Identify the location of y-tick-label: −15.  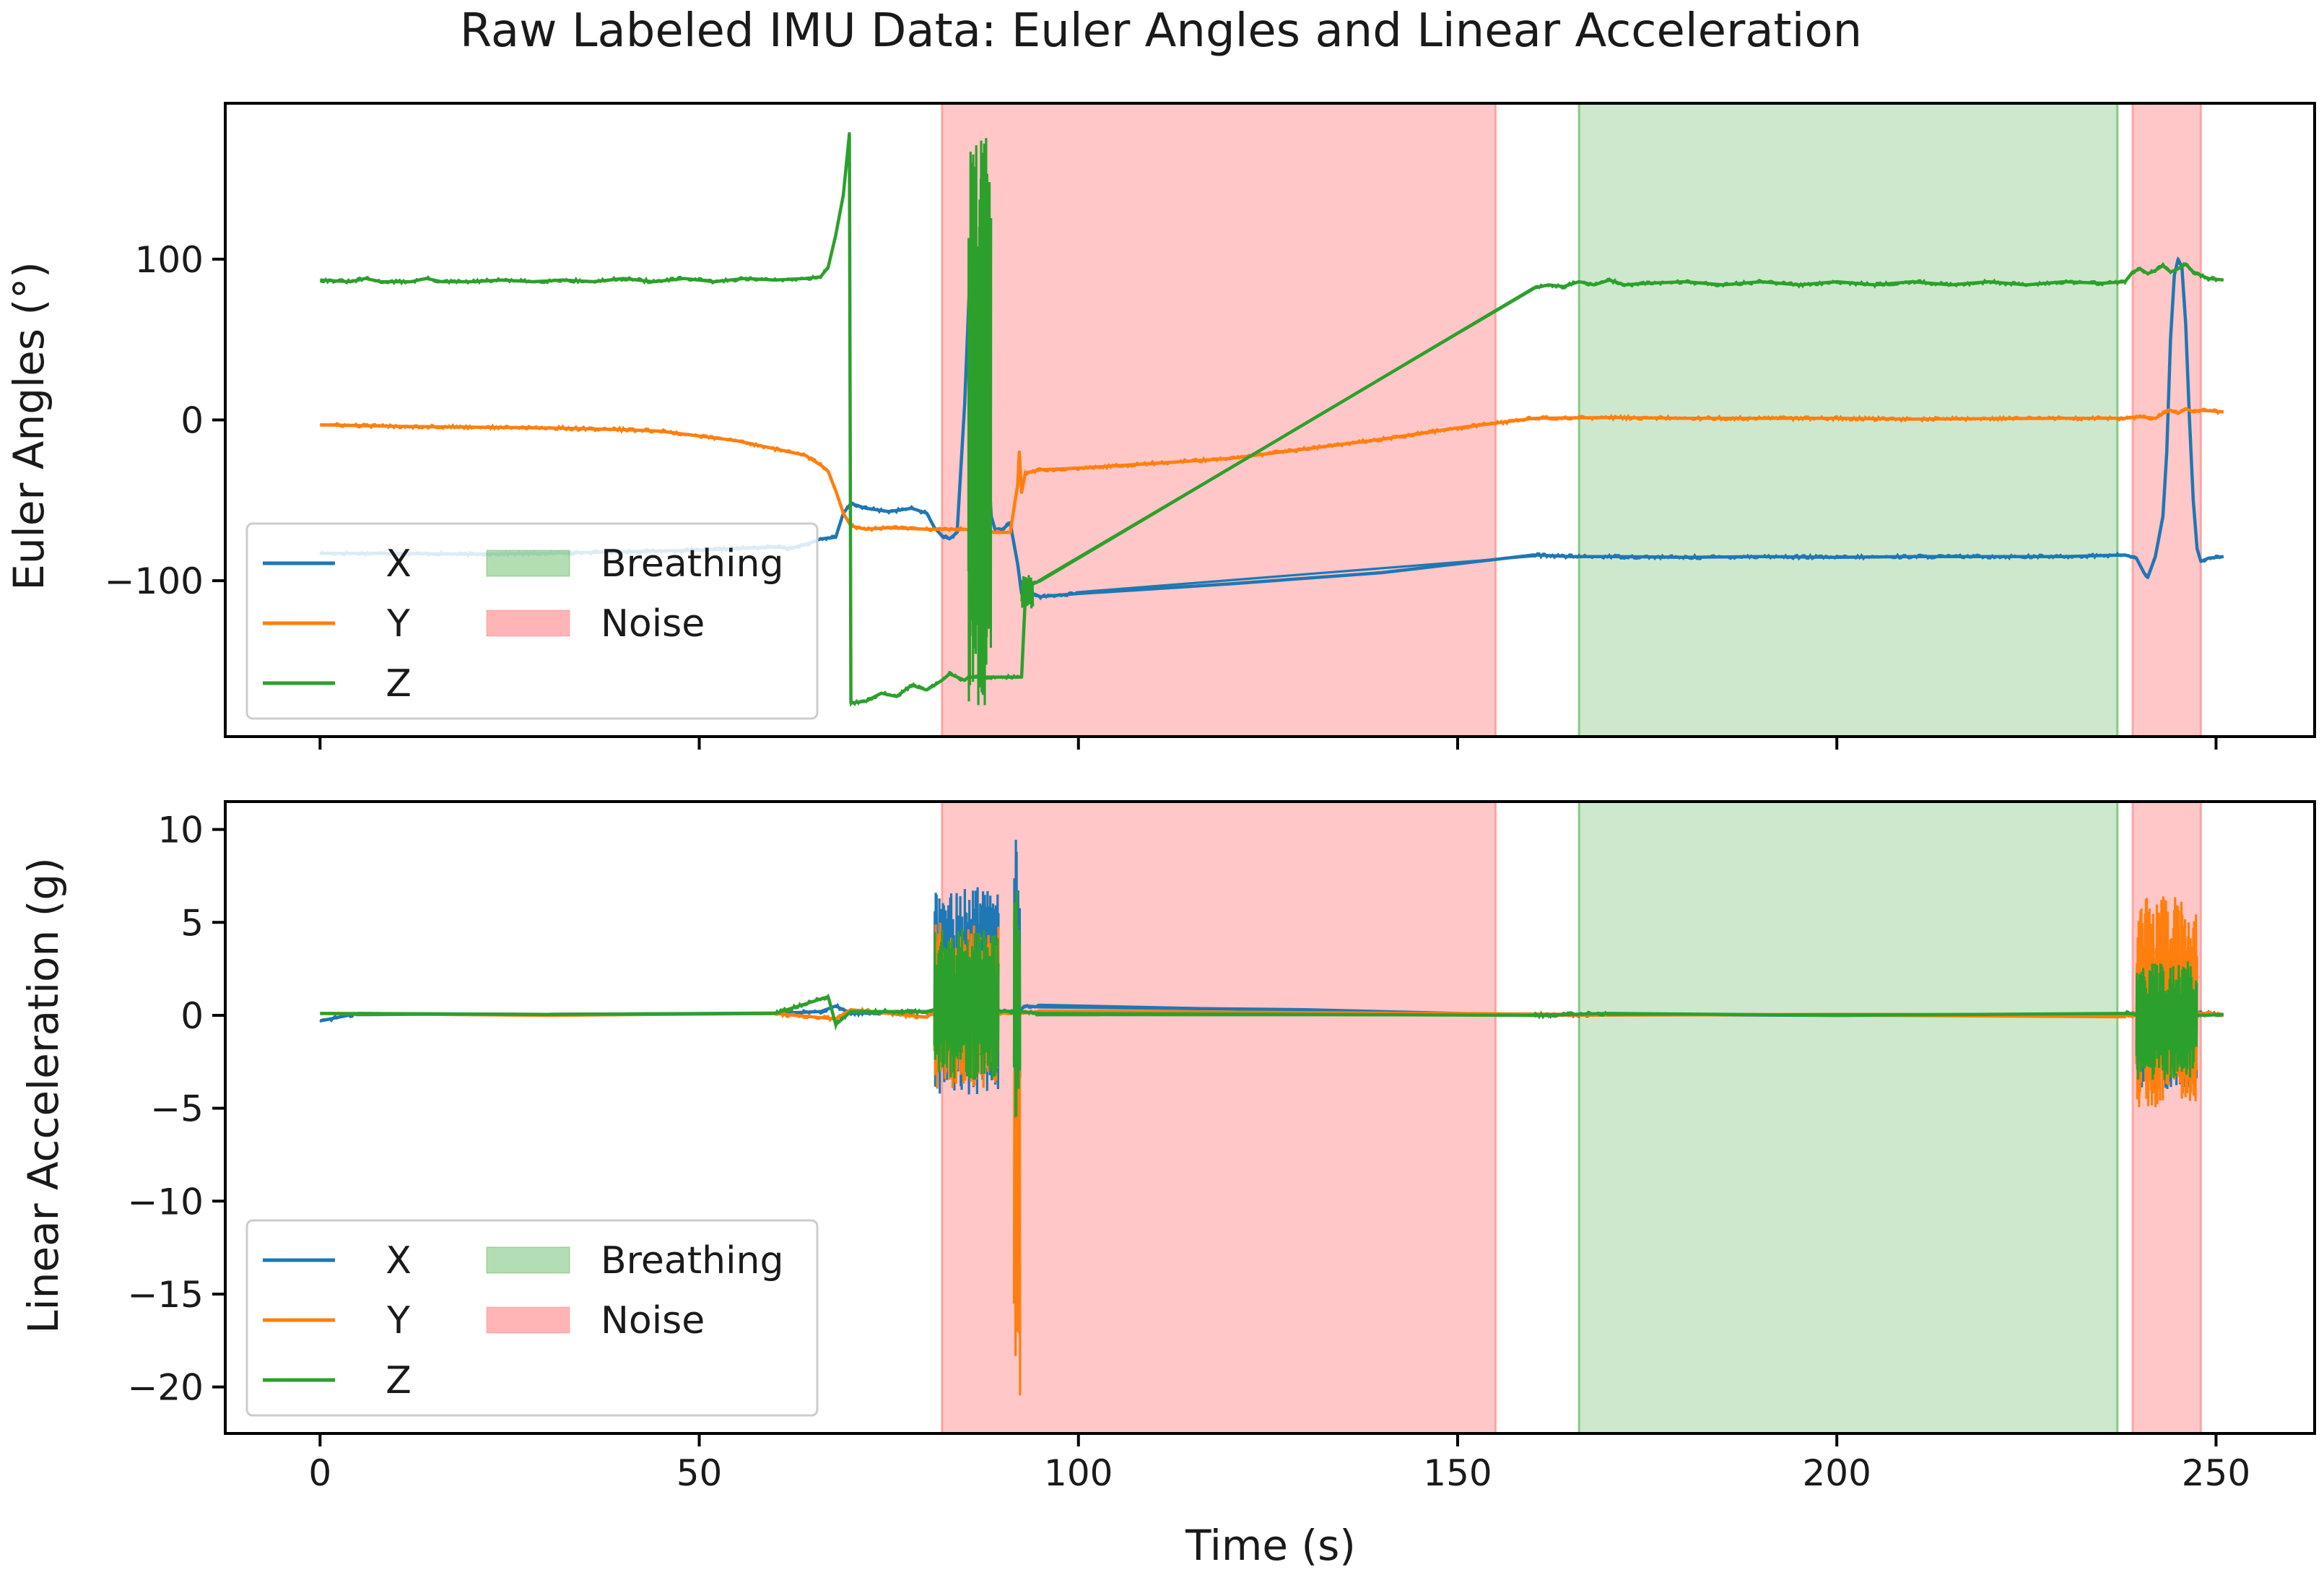
(165, 1295).